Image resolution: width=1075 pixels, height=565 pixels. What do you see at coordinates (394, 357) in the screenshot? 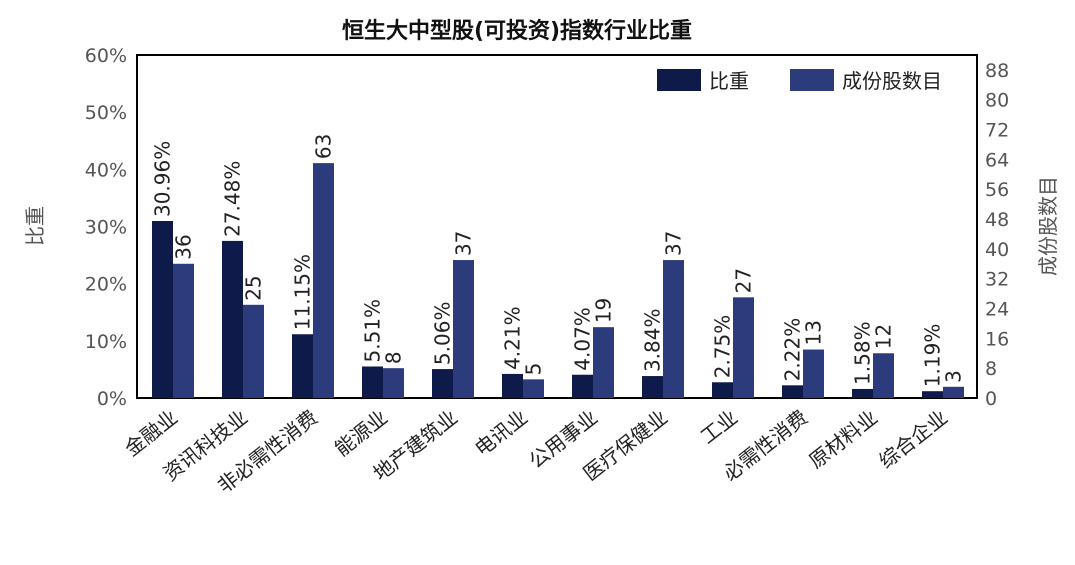
I see `data-label-count-3: 8` at bounding box center [394, 357].